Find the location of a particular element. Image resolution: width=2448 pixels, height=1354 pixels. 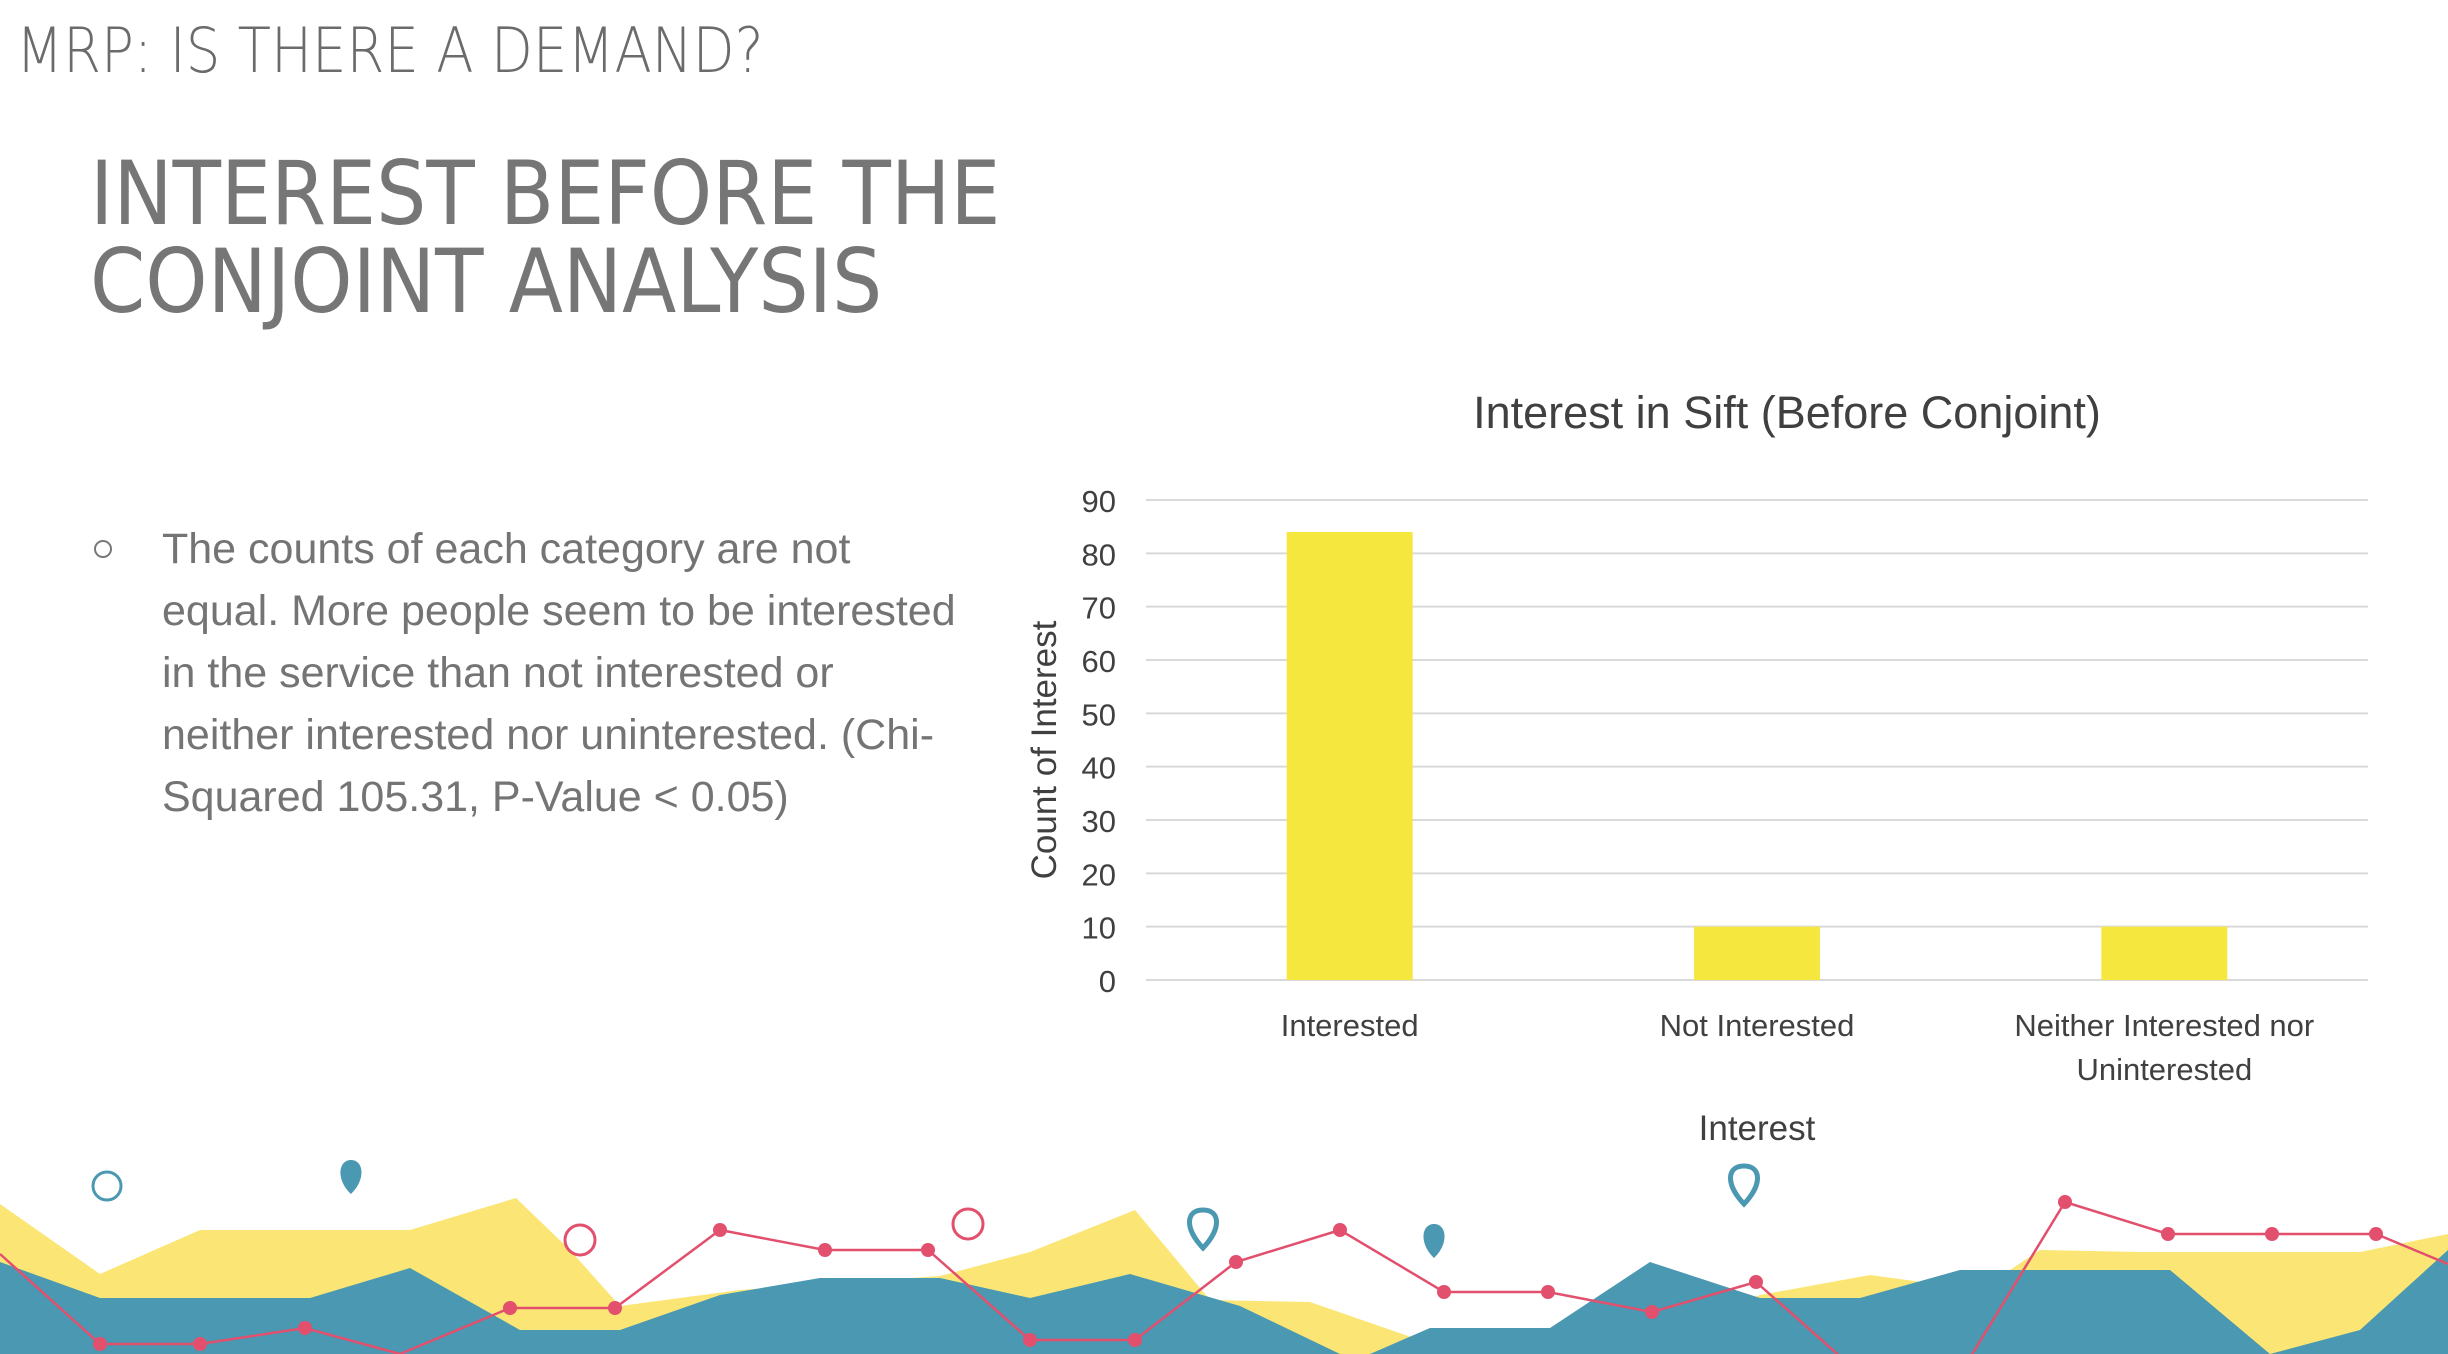

slide-title-line-1: INTEREST BEFORE THE is located at coordinates (545, 193).